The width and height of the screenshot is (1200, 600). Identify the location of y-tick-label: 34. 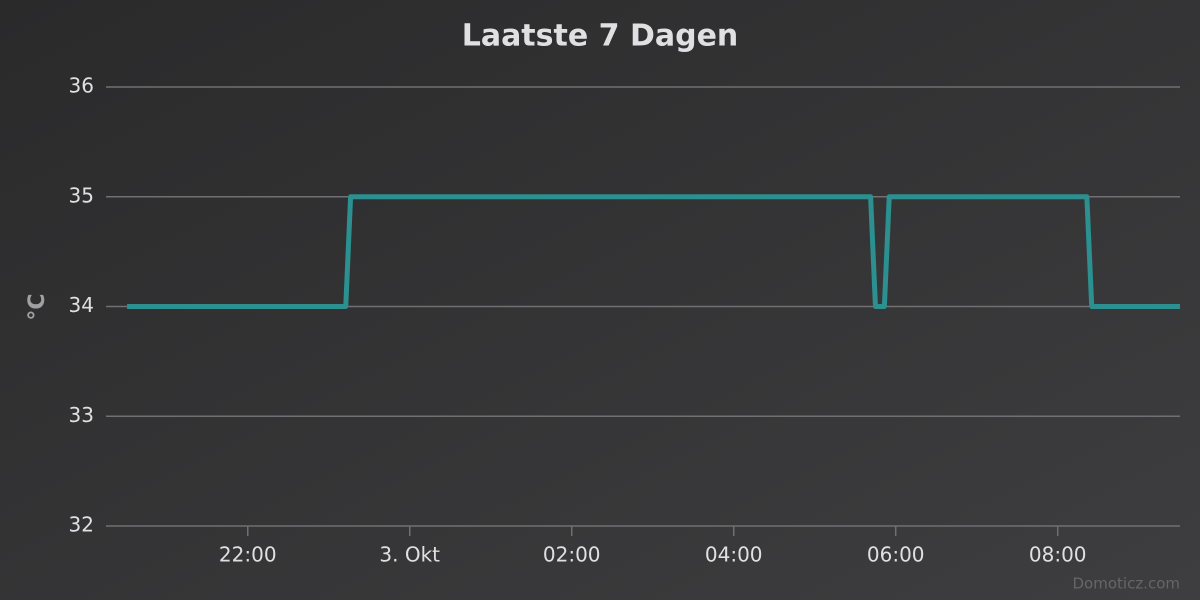
(81, 305).